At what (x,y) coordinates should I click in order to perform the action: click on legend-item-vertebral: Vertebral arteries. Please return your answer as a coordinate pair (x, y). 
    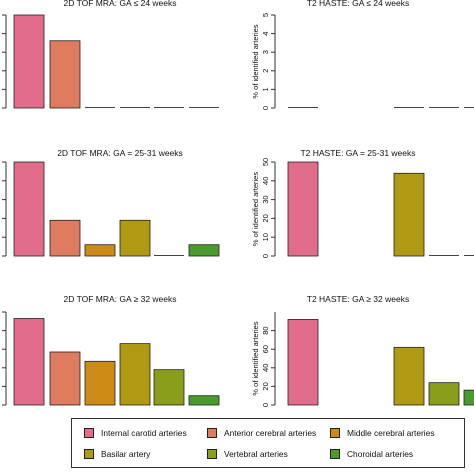
    Looking at the image, I should click on (247, 454).